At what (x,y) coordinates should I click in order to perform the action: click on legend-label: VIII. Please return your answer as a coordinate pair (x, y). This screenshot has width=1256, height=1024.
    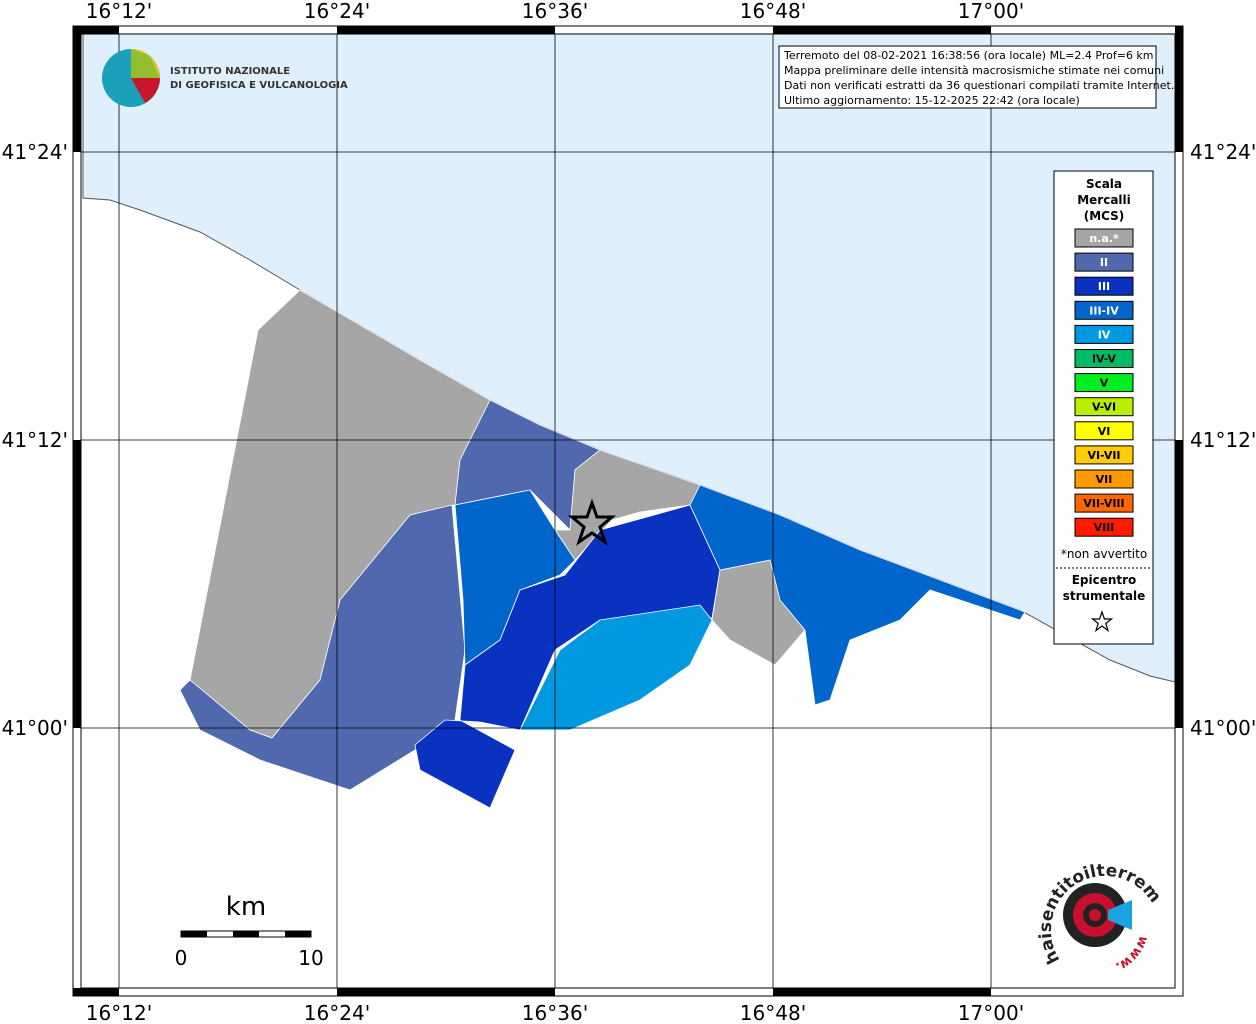
    Looking at the image, I should click on (1104, 527).